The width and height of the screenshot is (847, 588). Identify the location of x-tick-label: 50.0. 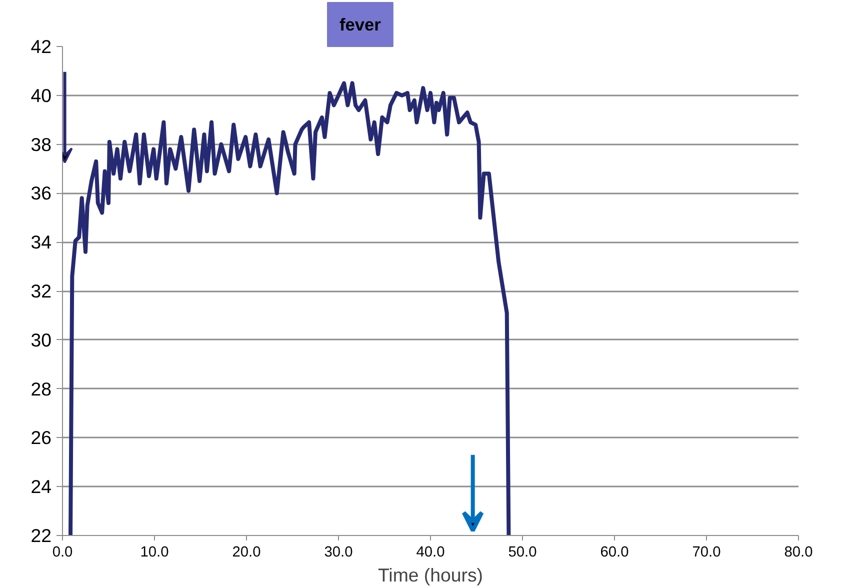
(522, 552).